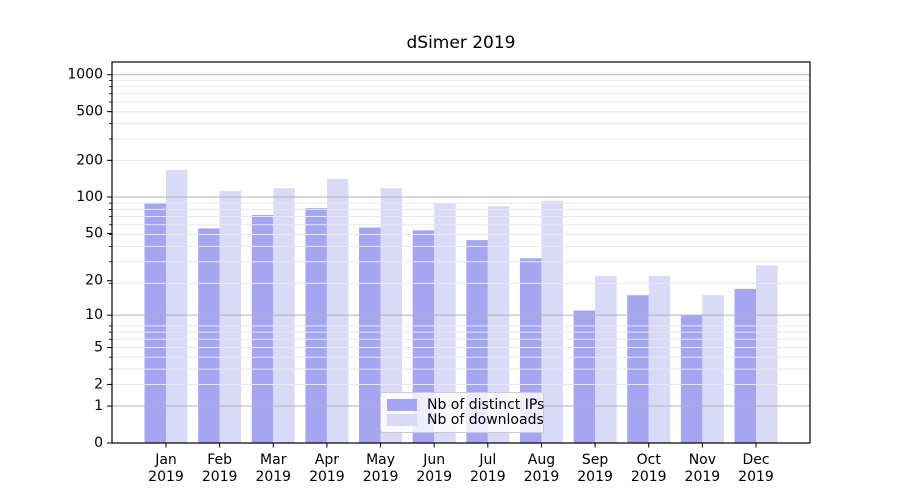 The width and height of the screenshot is (900, 500). What do you see at coordinates (98, 347) in the screenshot?
I see `y-tick-label: 5` at bounding box center [98, 347].